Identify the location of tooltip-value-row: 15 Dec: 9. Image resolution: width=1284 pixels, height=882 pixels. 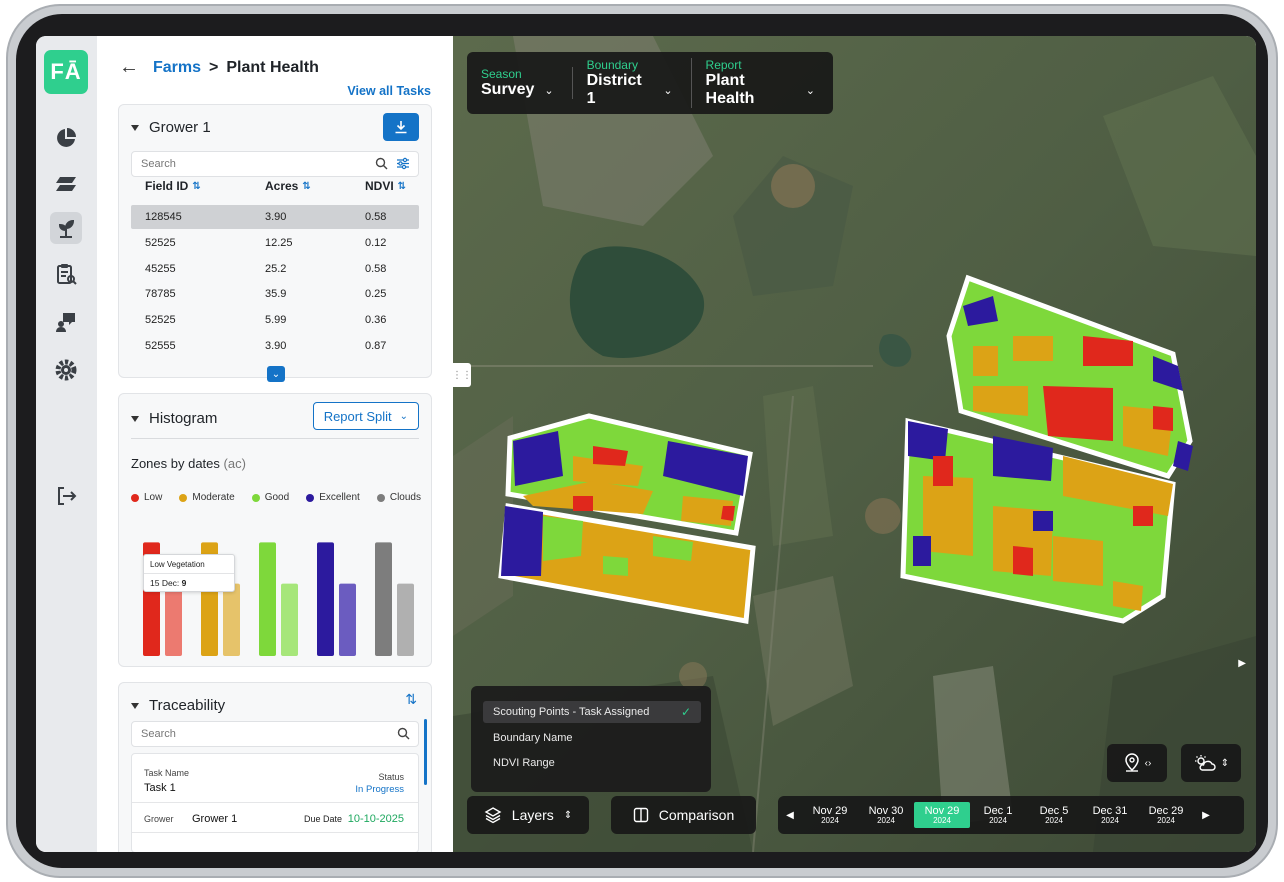
(189, 582).